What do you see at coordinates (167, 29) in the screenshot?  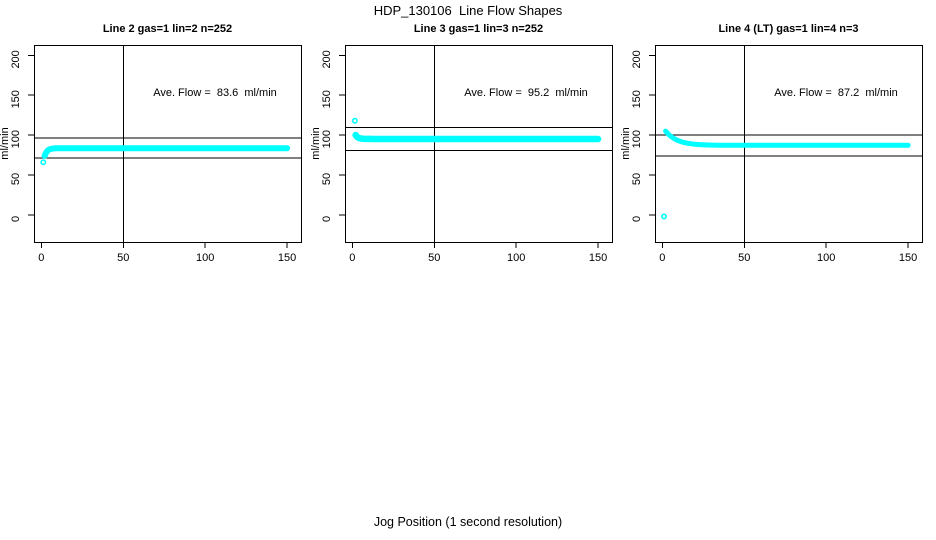 I see `panel-title: Line 2 gas=1 lin=2 n=252` at bounding box center [167, 29].